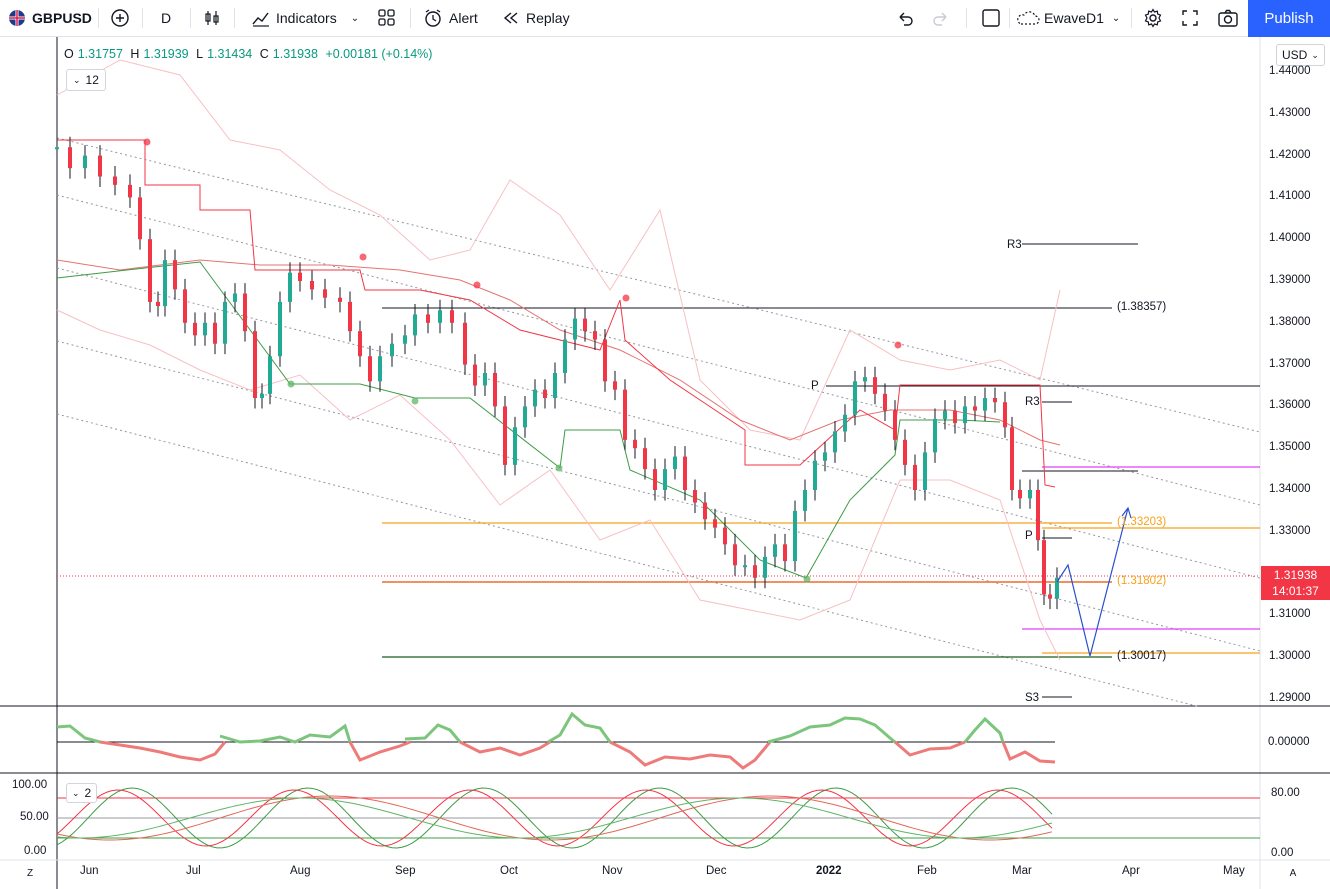 The image size is (1330, 889). What do you see at coordinates (815, 386) in the screenshot?
I see `pivot-p-upper-label: P` at bounding box center [815, 386].